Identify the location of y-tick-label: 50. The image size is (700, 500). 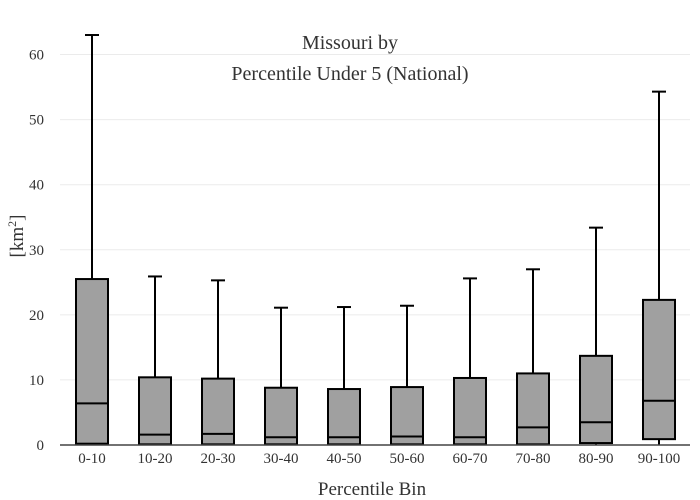
(36, 121).